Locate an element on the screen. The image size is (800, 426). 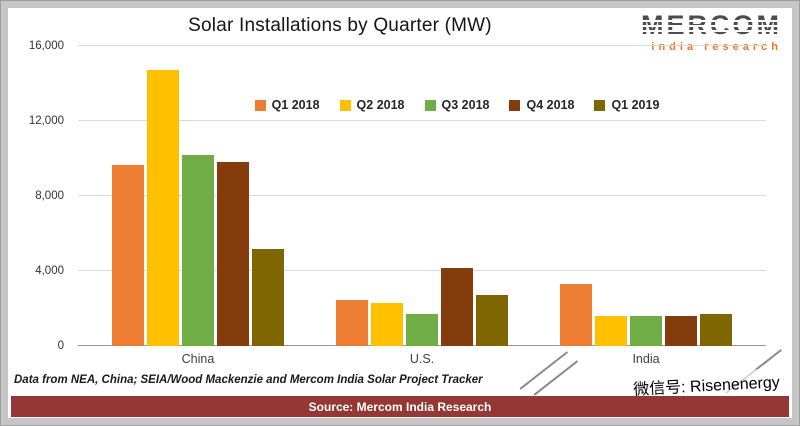
legend-label: Q1 2018 is located at coordinates (295, 105).